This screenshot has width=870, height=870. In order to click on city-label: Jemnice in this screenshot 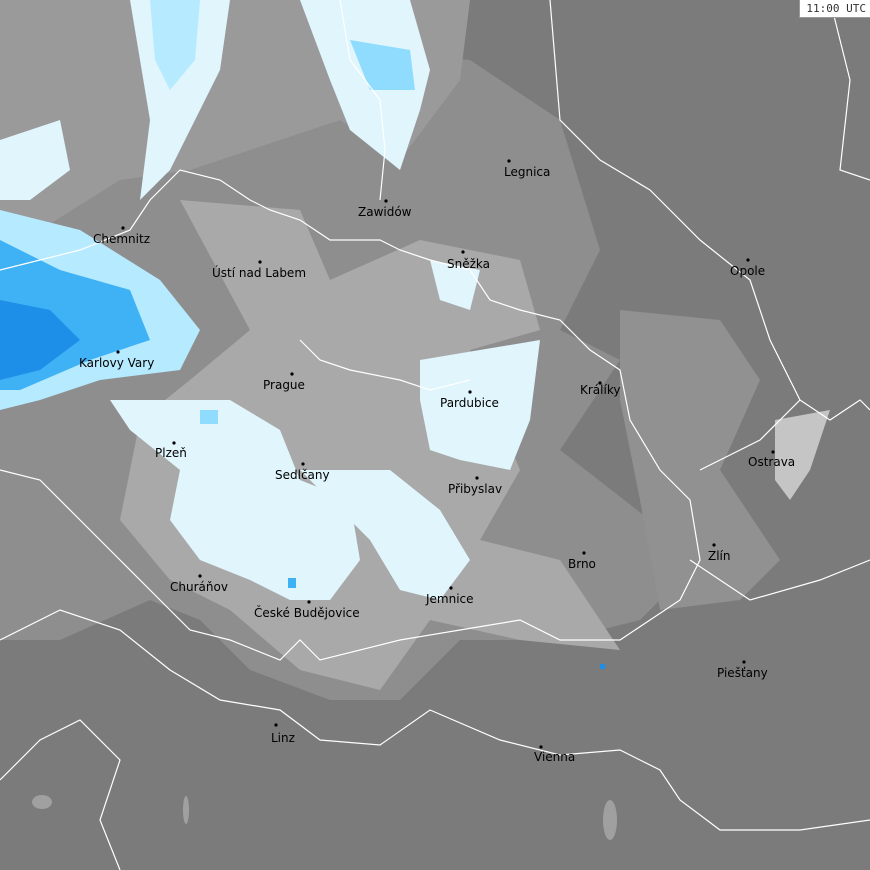, I will do `click(449, 599)`.